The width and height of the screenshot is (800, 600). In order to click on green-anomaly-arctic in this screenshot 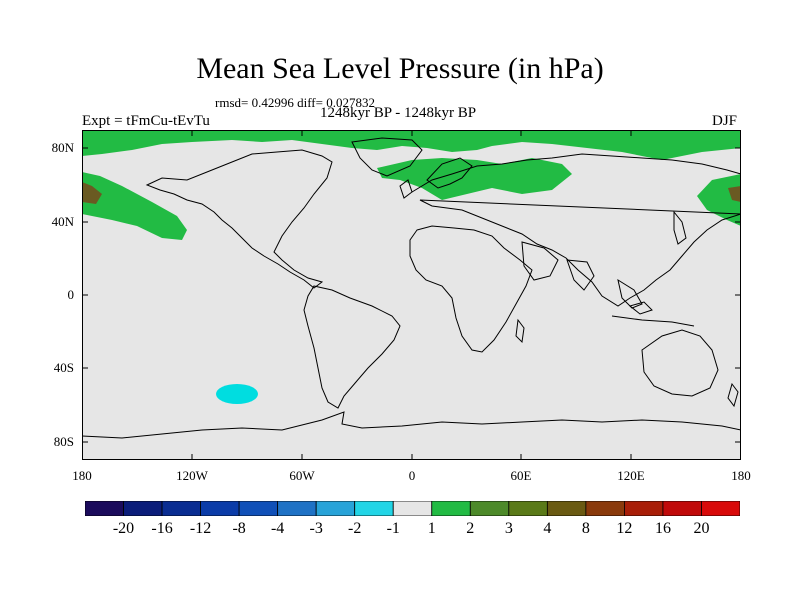, I will do `click(411, 145)`.